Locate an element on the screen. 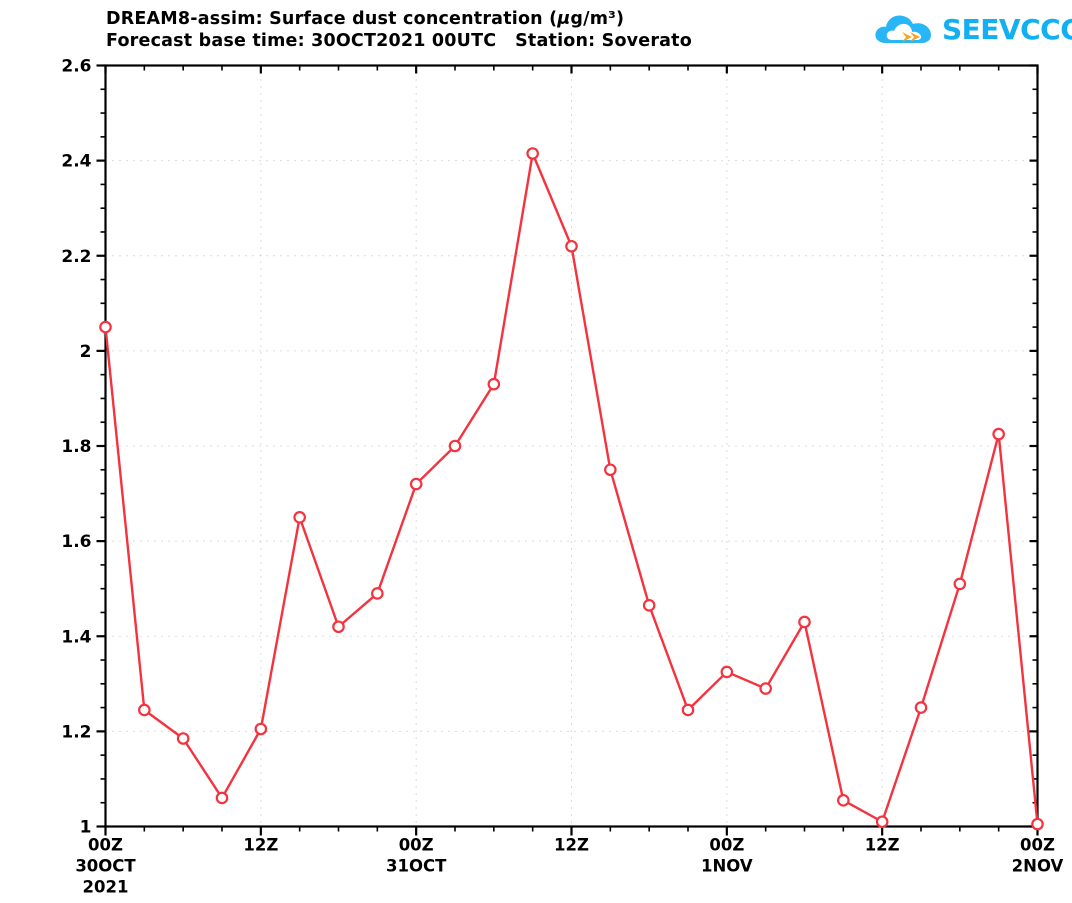 This screenshot has height=903, width=1072. y-axis-labels: 1 1.2 1.4 1.6 1.8 2 2.2 2.4 2.6 is located at coordinates (76, 447).